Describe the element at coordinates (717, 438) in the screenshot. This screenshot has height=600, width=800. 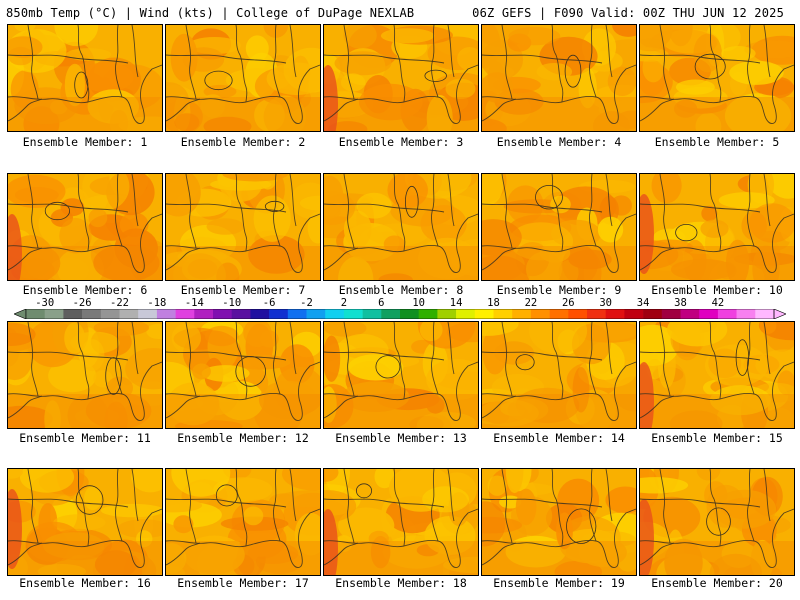
I see `ensemble-member-label: Ensemble Member: 15` at that location.